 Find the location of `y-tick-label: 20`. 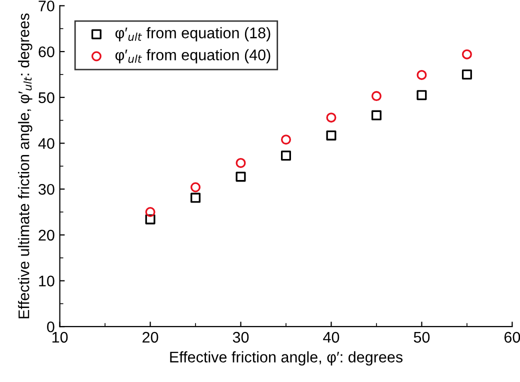

y-tick-label: 20 is located at coordinates (46, 235).